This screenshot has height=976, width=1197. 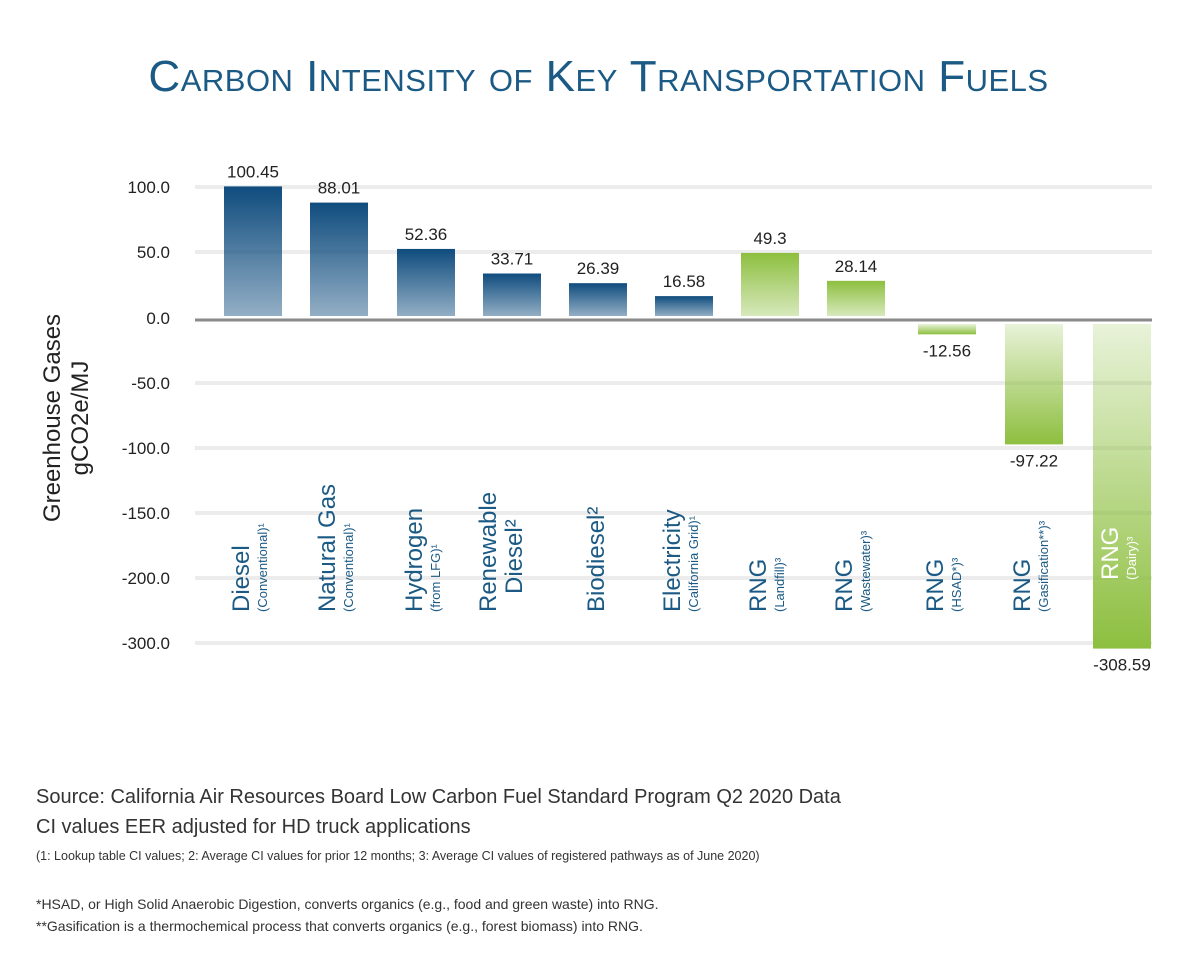 I want to click on y-axis-label: Greenhouse GasesgCO2e/MJ, so click(x=66, y=418).